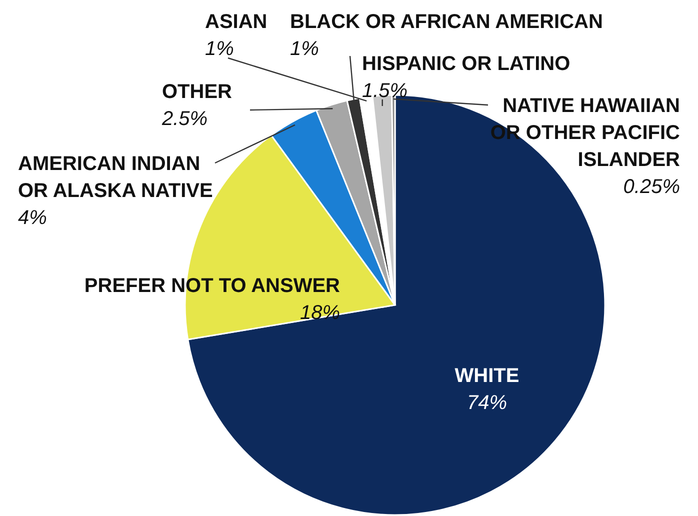  What do you see at coordinates (585, 133) in the screenshot?
I see `slice-label: NATIVE HAWAIIAN OR OTHER PACIFIC ISLANDER` at bounding box center [585, 133].